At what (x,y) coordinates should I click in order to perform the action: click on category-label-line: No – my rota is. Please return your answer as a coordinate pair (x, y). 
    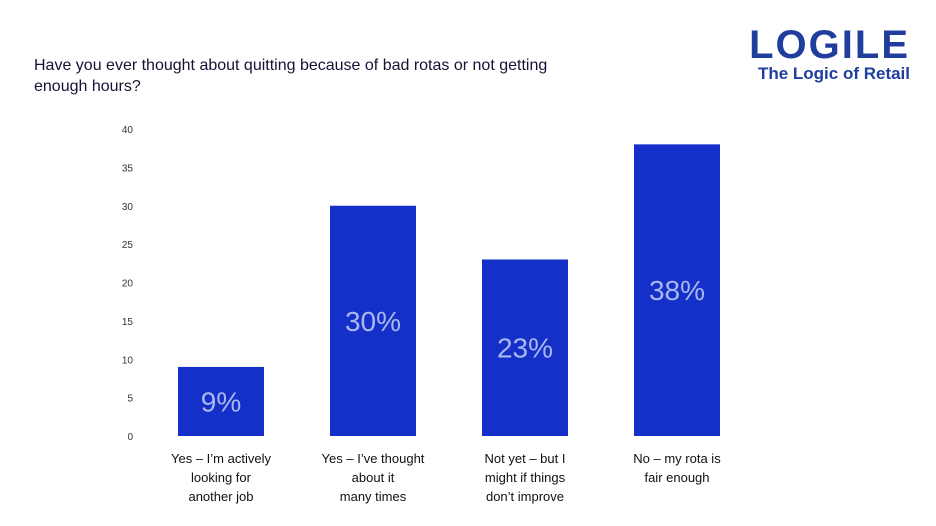
    Looking at the image, I should click on (677, 458).